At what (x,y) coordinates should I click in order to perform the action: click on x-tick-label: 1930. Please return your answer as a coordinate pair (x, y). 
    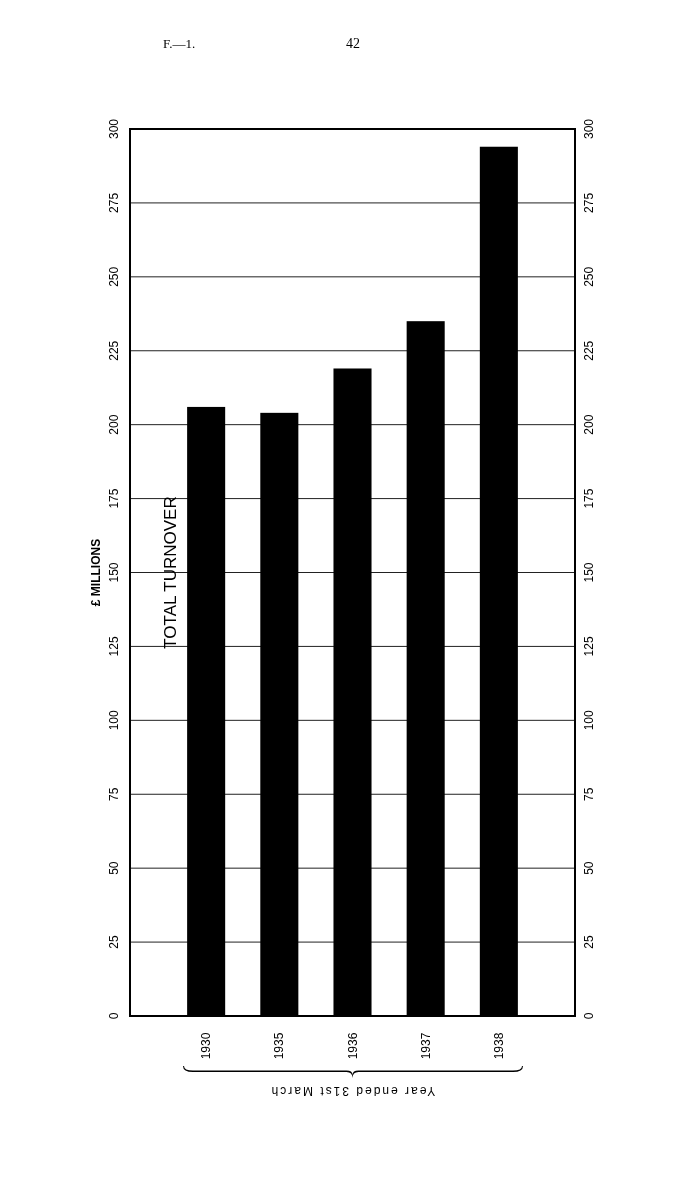
    Looking at the image, I should click on (206, 1046).